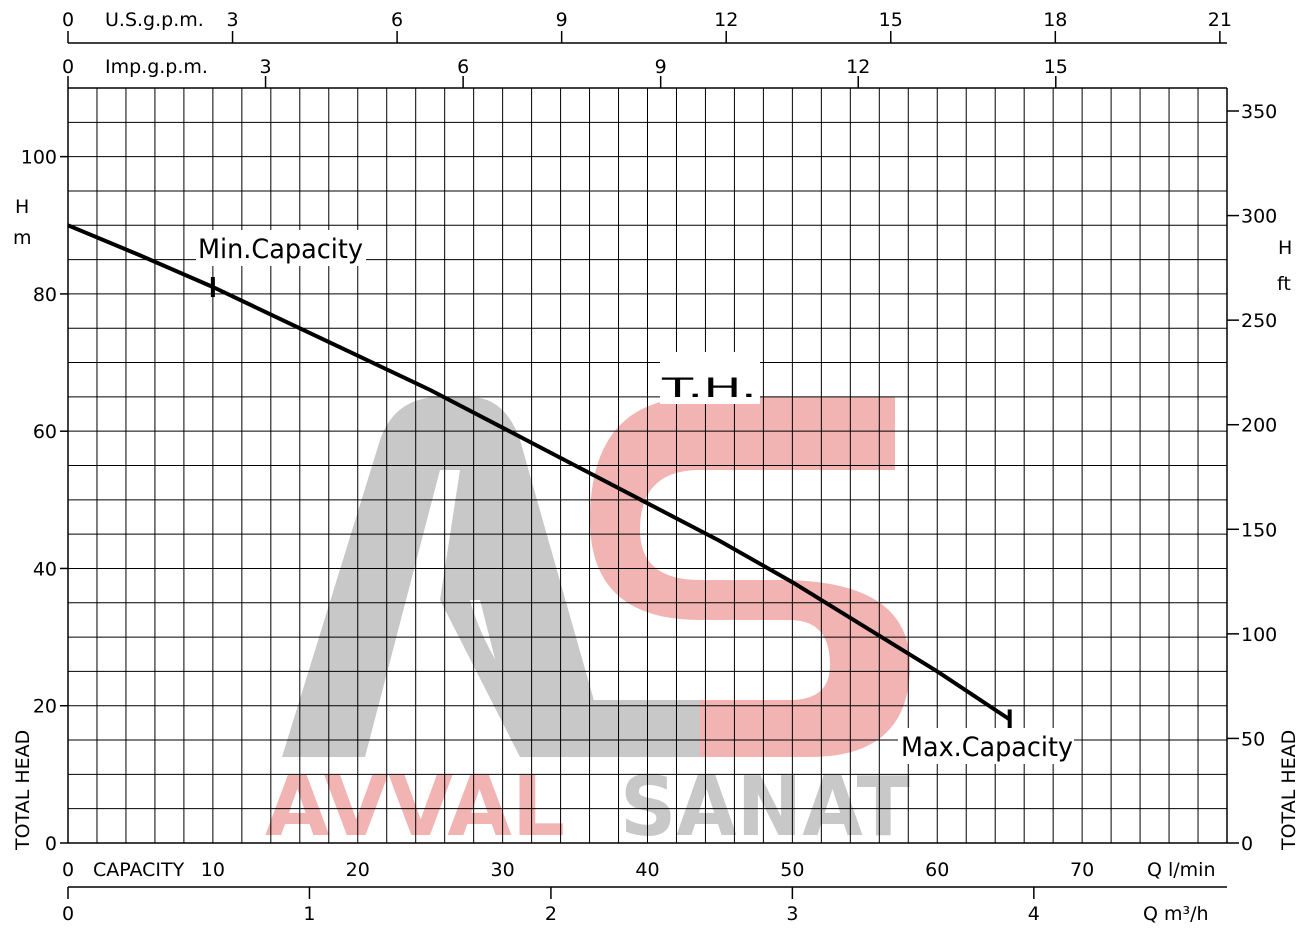  What do you see at coordinates (570, 678) in the screenshot?
I see `watermark-a-foot` at bounding box center [570, 678].